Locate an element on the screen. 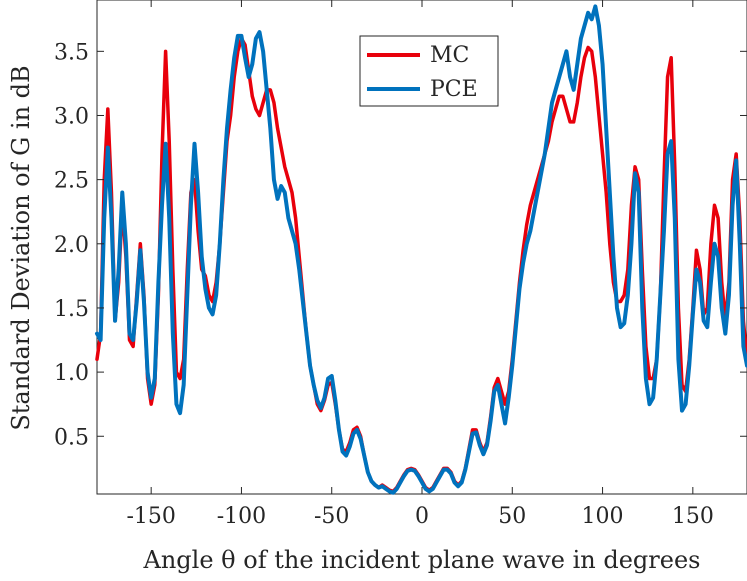 The width and height of the screenshot is (747, 581). y-tick-label: 3.0 is located at coordinates (71, 116).